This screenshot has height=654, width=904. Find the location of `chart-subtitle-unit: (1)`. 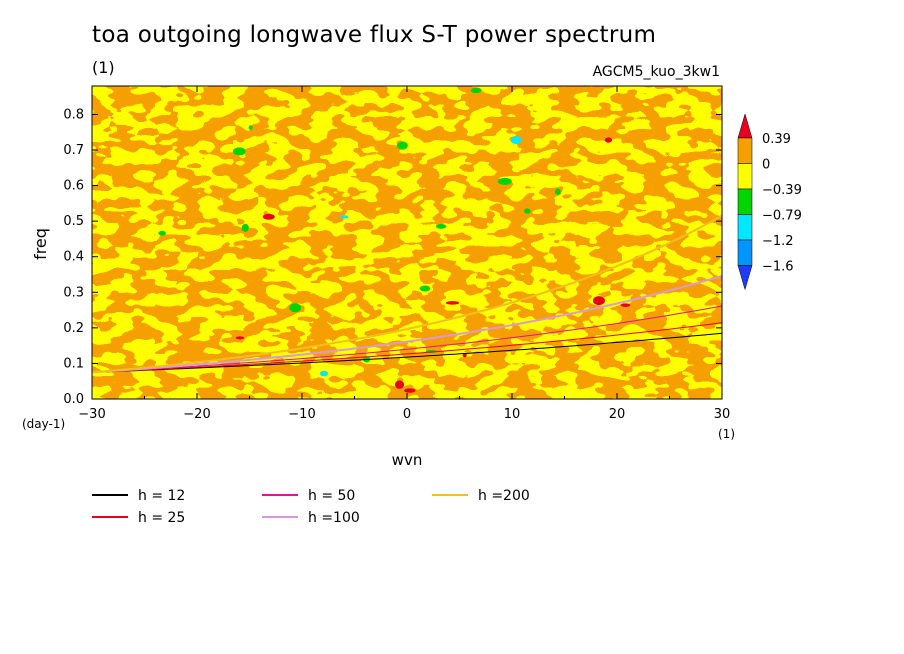

chart-subtitle-unit: (1) is located at coordinates (103, 67).